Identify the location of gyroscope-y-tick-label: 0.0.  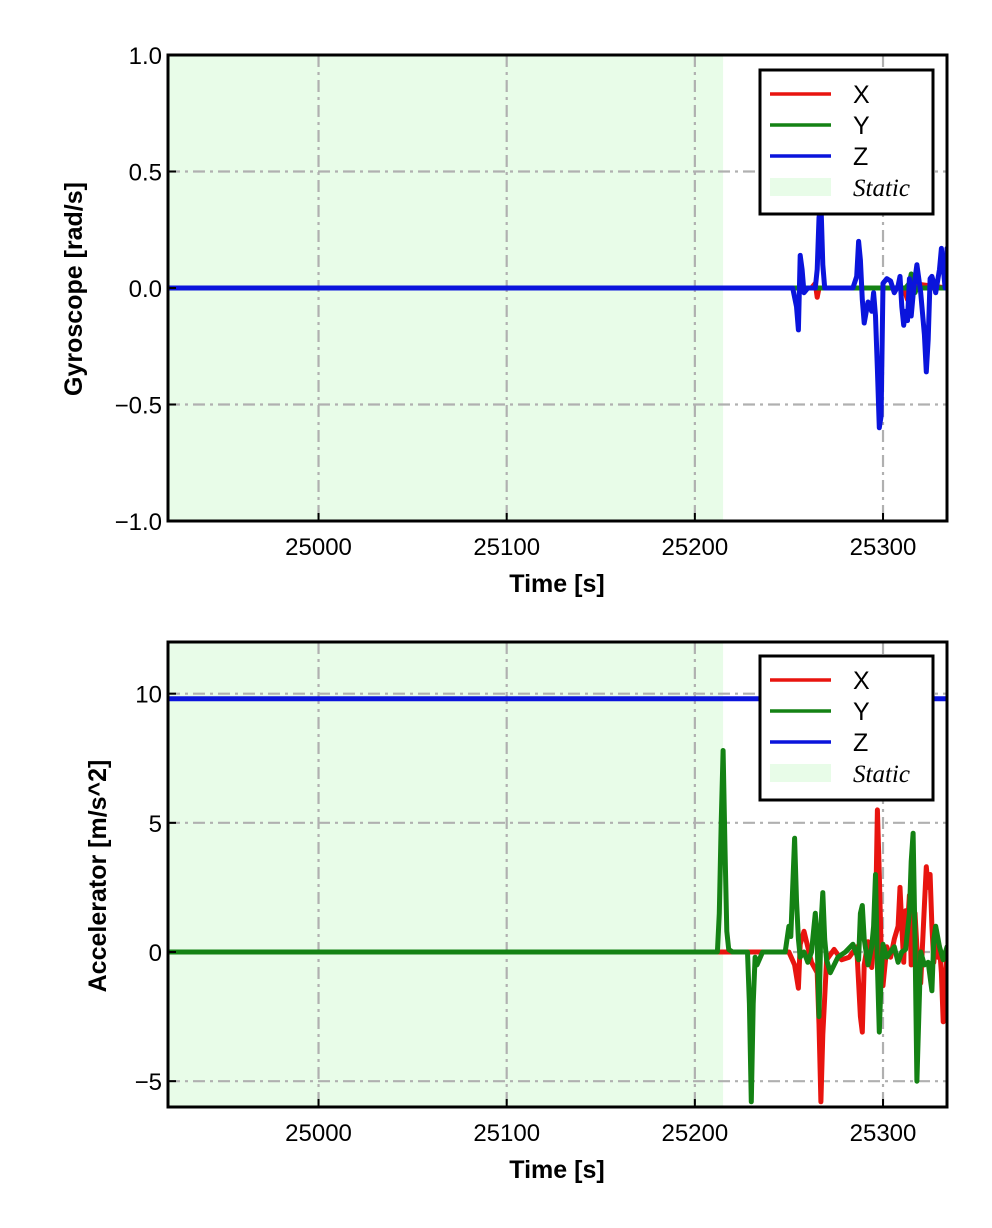
(145, 289).